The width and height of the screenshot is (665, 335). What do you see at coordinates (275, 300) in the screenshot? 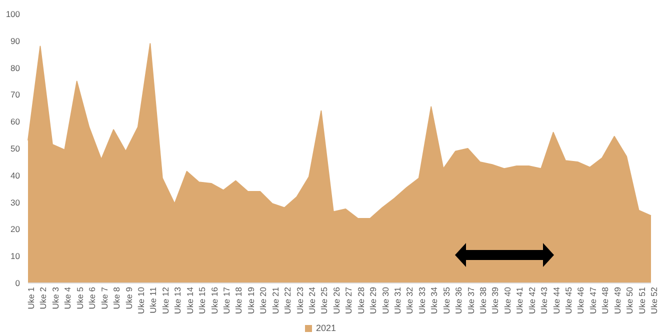
I see `x-tick-label: Uke 21` at bounding box center [275, 300].